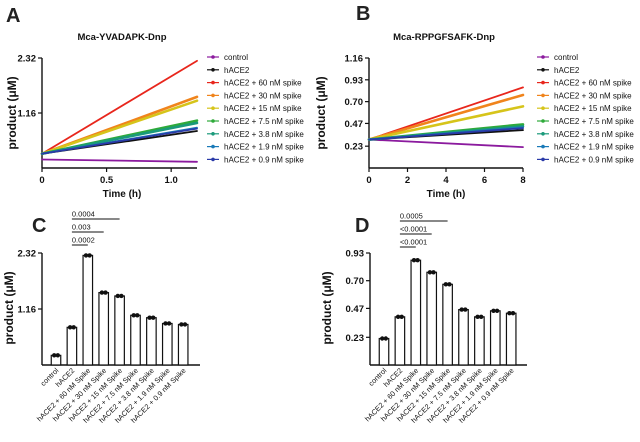 The image size is (640, 442). I want to click on b-legend-marker-control, so click(543, 57).